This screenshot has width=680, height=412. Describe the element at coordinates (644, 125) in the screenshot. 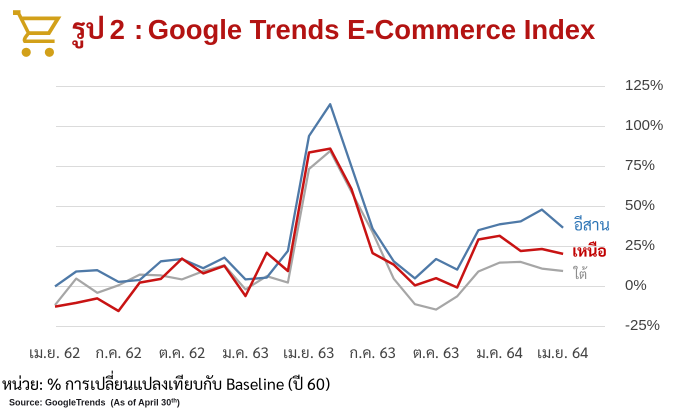

I see `svg-text: 100%` at that location.